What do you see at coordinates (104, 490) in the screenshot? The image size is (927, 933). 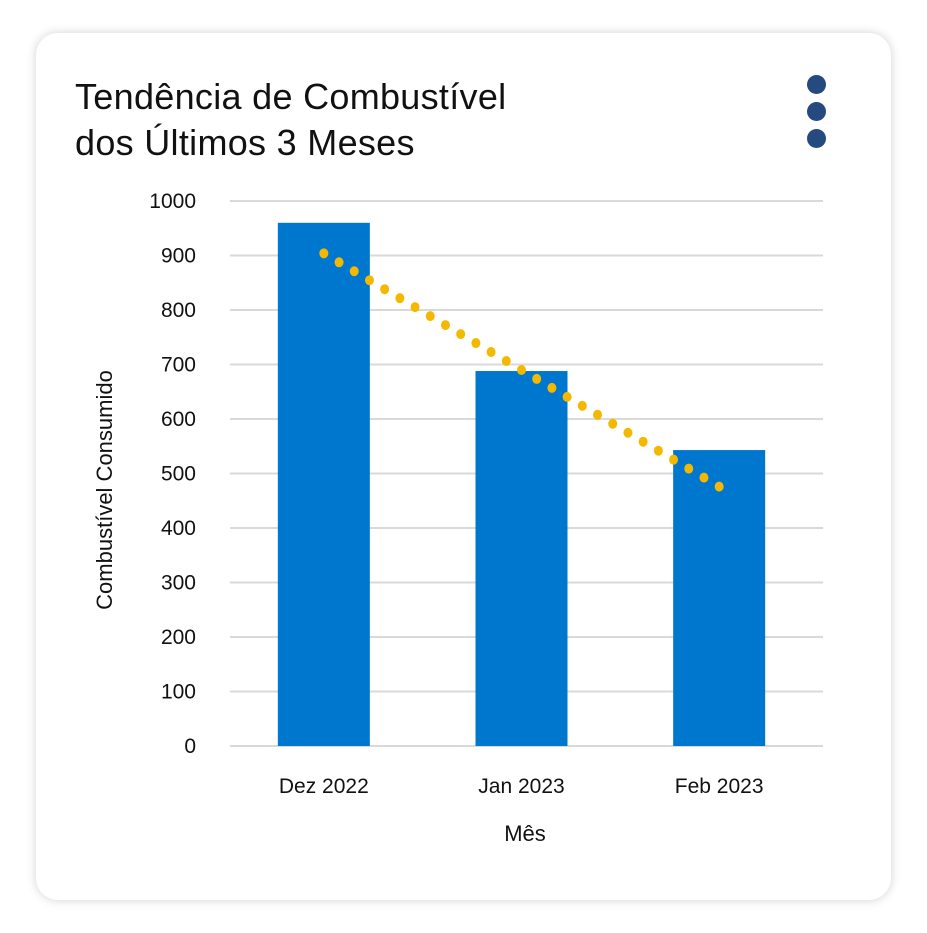 I see `y-axis-label: Combustível Consumido` at bounding box center [104, 490].